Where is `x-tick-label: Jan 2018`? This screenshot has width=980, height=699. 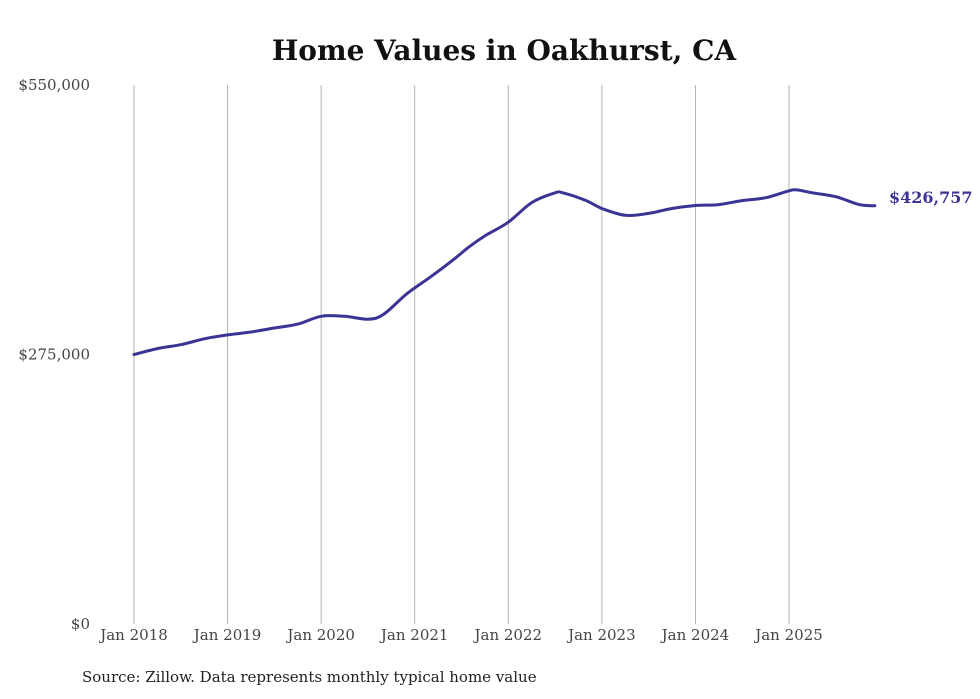
x-tick-label: Jan 2018 is located at coordinates (133, 635).